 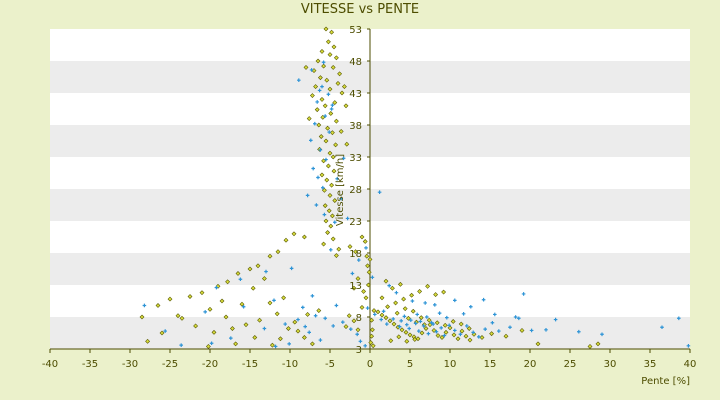 What do you see at coordinates (355, 62) in the screenshot?
I see `y-tick-label: 48` at bounding box center [355, 62].